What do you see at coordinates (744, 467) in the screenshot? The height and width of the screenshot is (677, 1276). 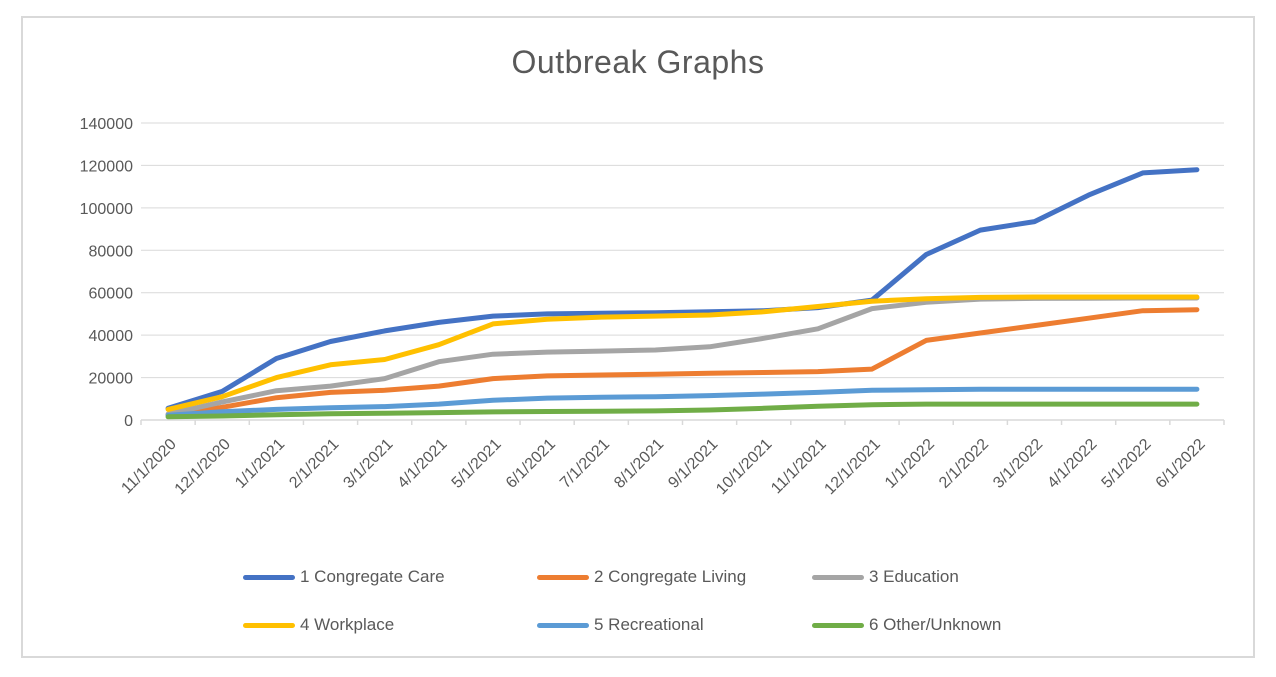 I see `x-axis-label: 10/1/2021` at bounding box center [744, 467].